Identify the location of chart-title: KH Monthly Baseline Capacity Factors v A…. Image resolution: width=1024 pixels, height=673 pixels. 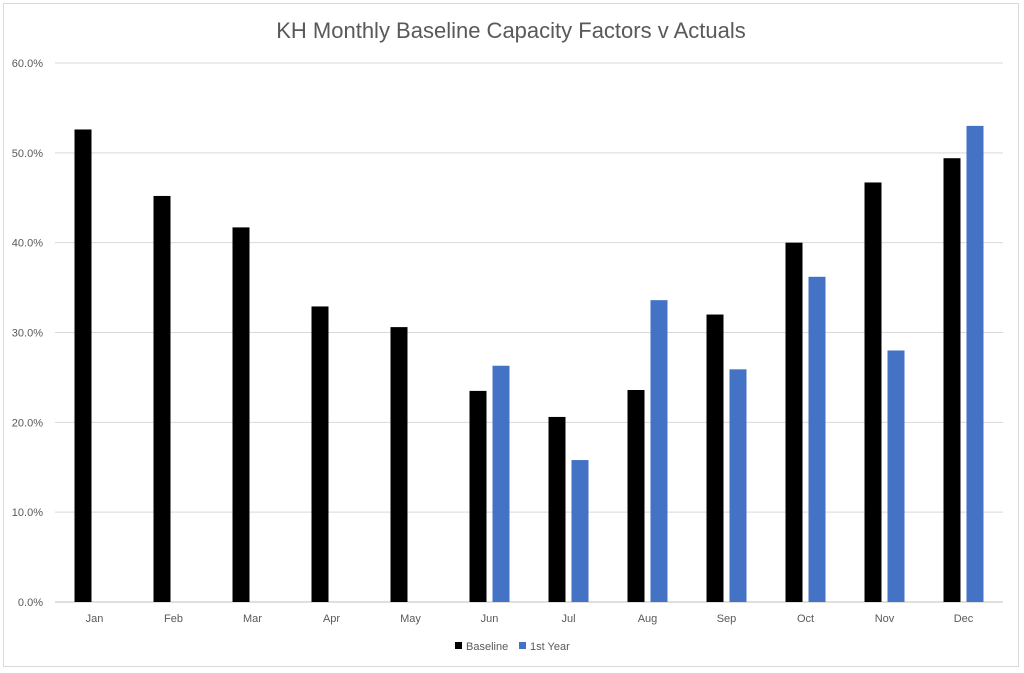
(511, 30).